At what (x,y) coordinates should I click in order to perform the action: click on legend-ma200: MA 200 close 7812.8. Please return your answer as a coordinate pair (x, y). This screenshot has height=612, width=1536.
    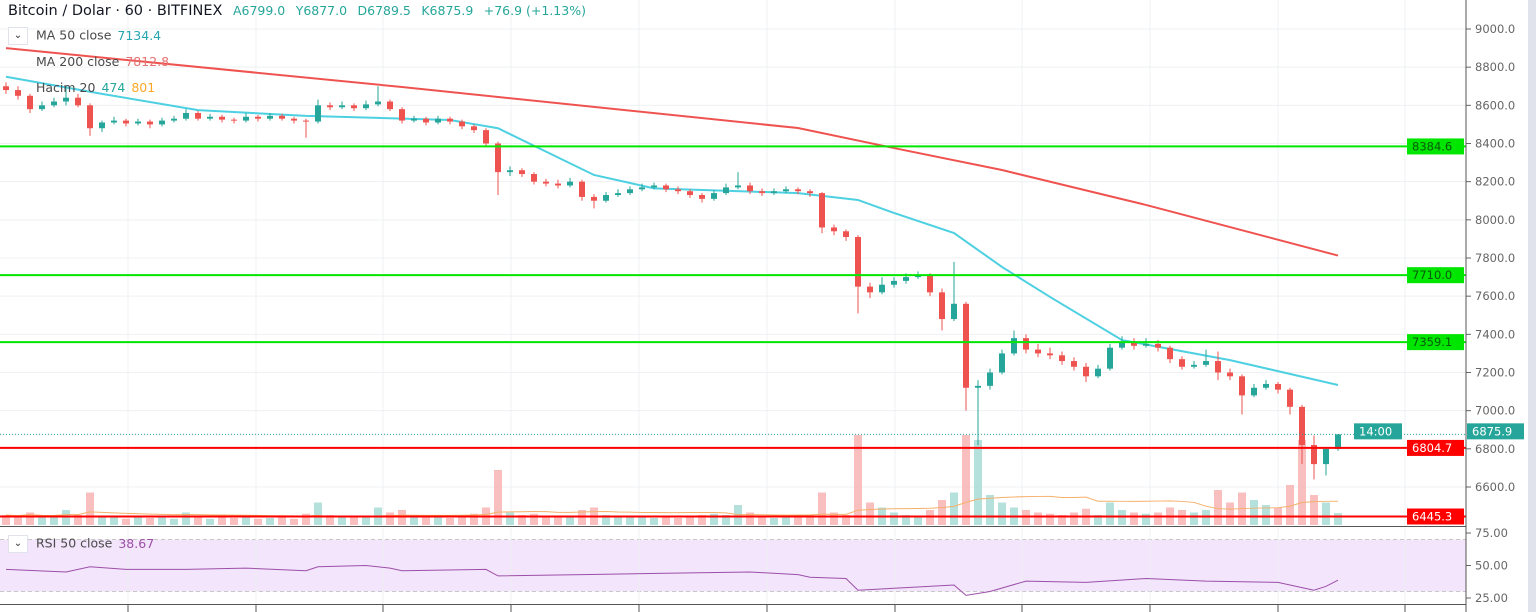
    Looking at the image, I should click on (88, 61).